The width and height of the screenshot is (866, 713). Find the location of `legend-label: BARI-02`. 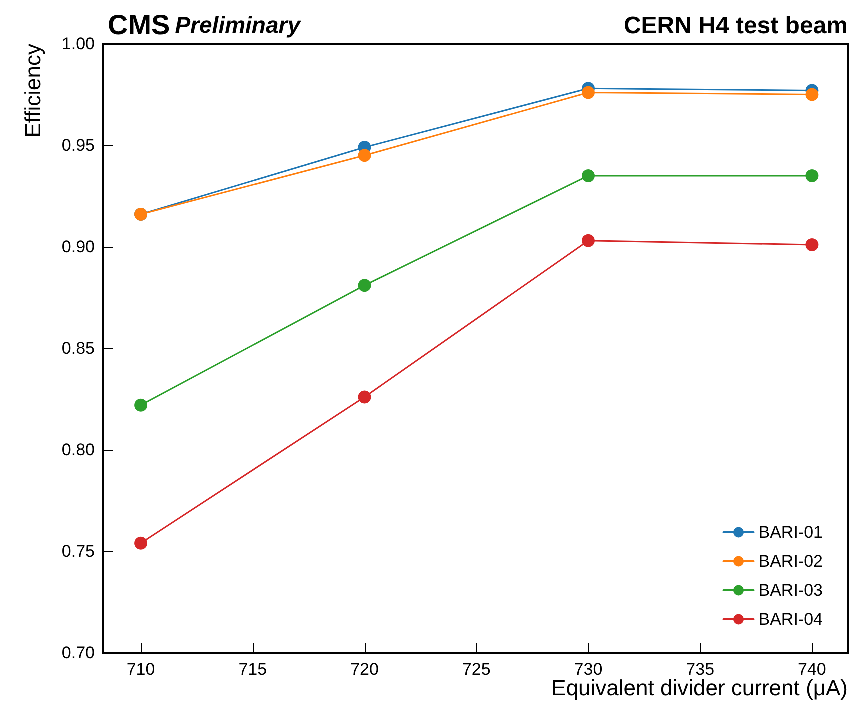

legend-label: BARI-02 is located at coordinates (790, 561).